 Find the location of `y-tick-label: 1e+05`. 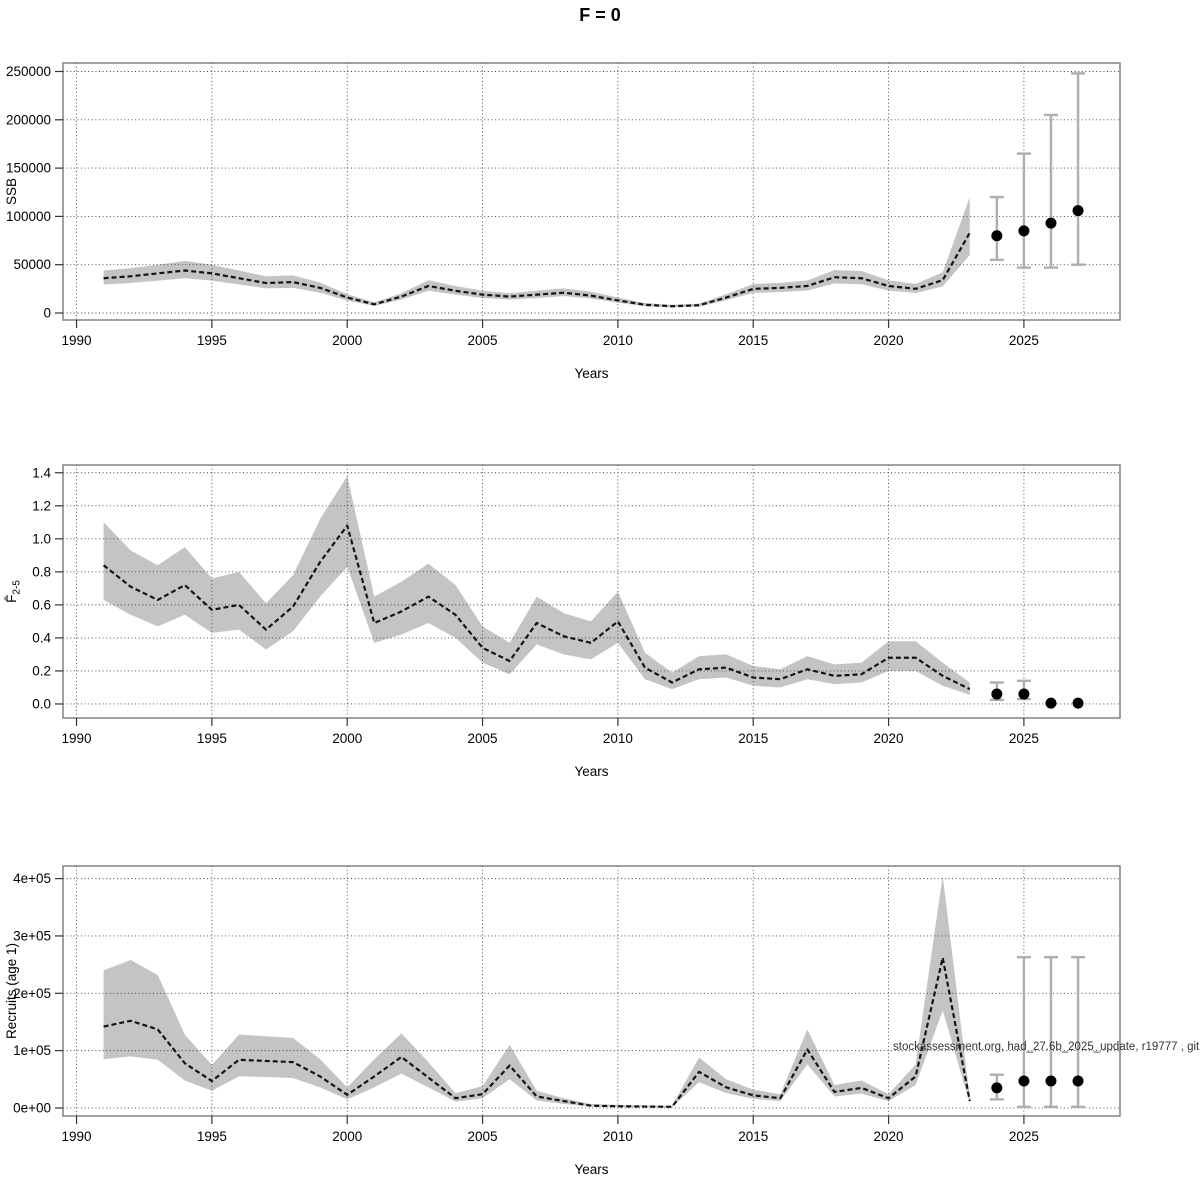

y-tick-label: 1e+05 is located at coordinates (32, 1050).